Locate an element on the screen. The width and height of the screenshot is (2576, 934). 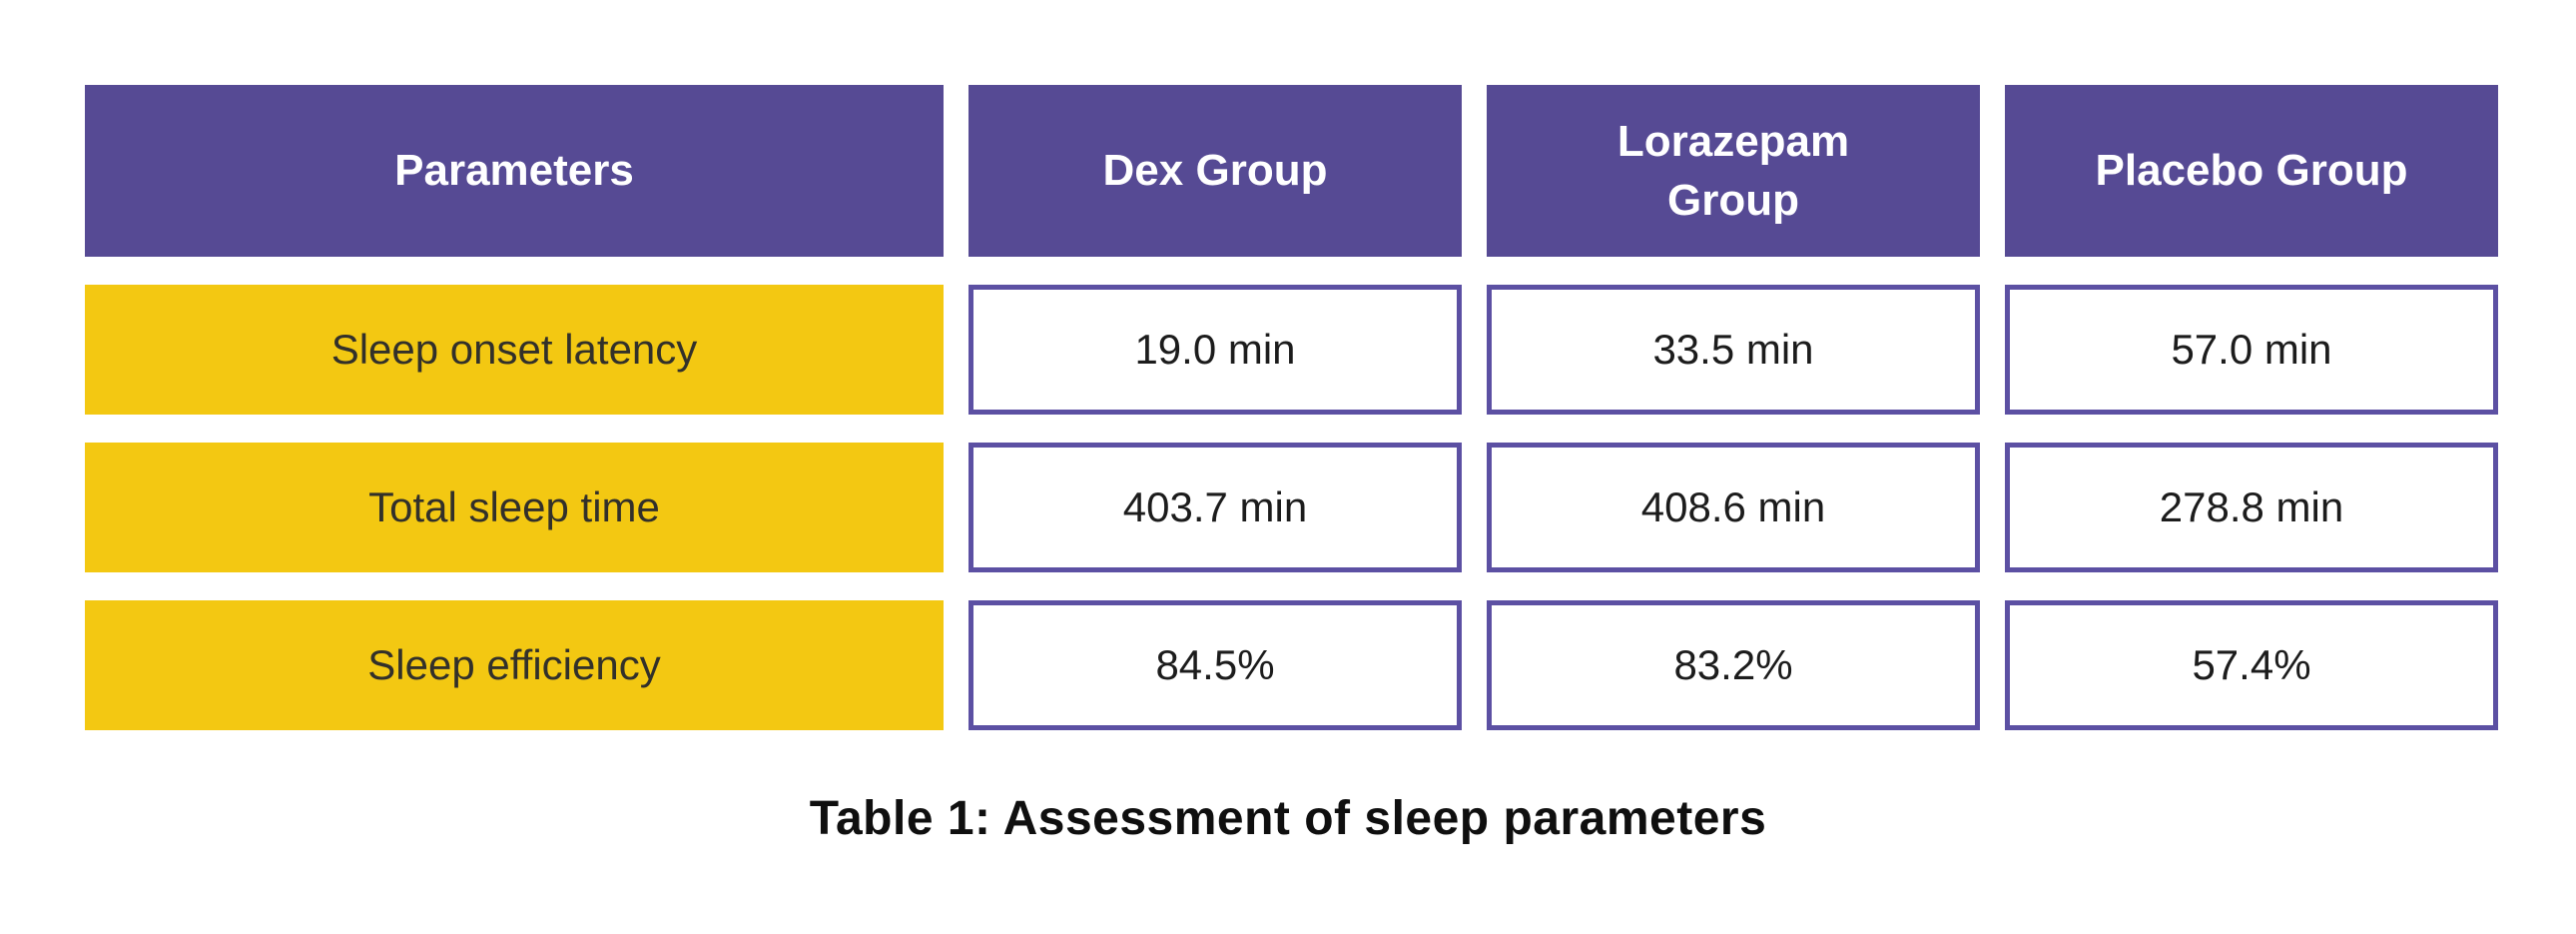
value-sleep-efficiency-lorazepam: 83.2% is located at coordinates (1733, 665).